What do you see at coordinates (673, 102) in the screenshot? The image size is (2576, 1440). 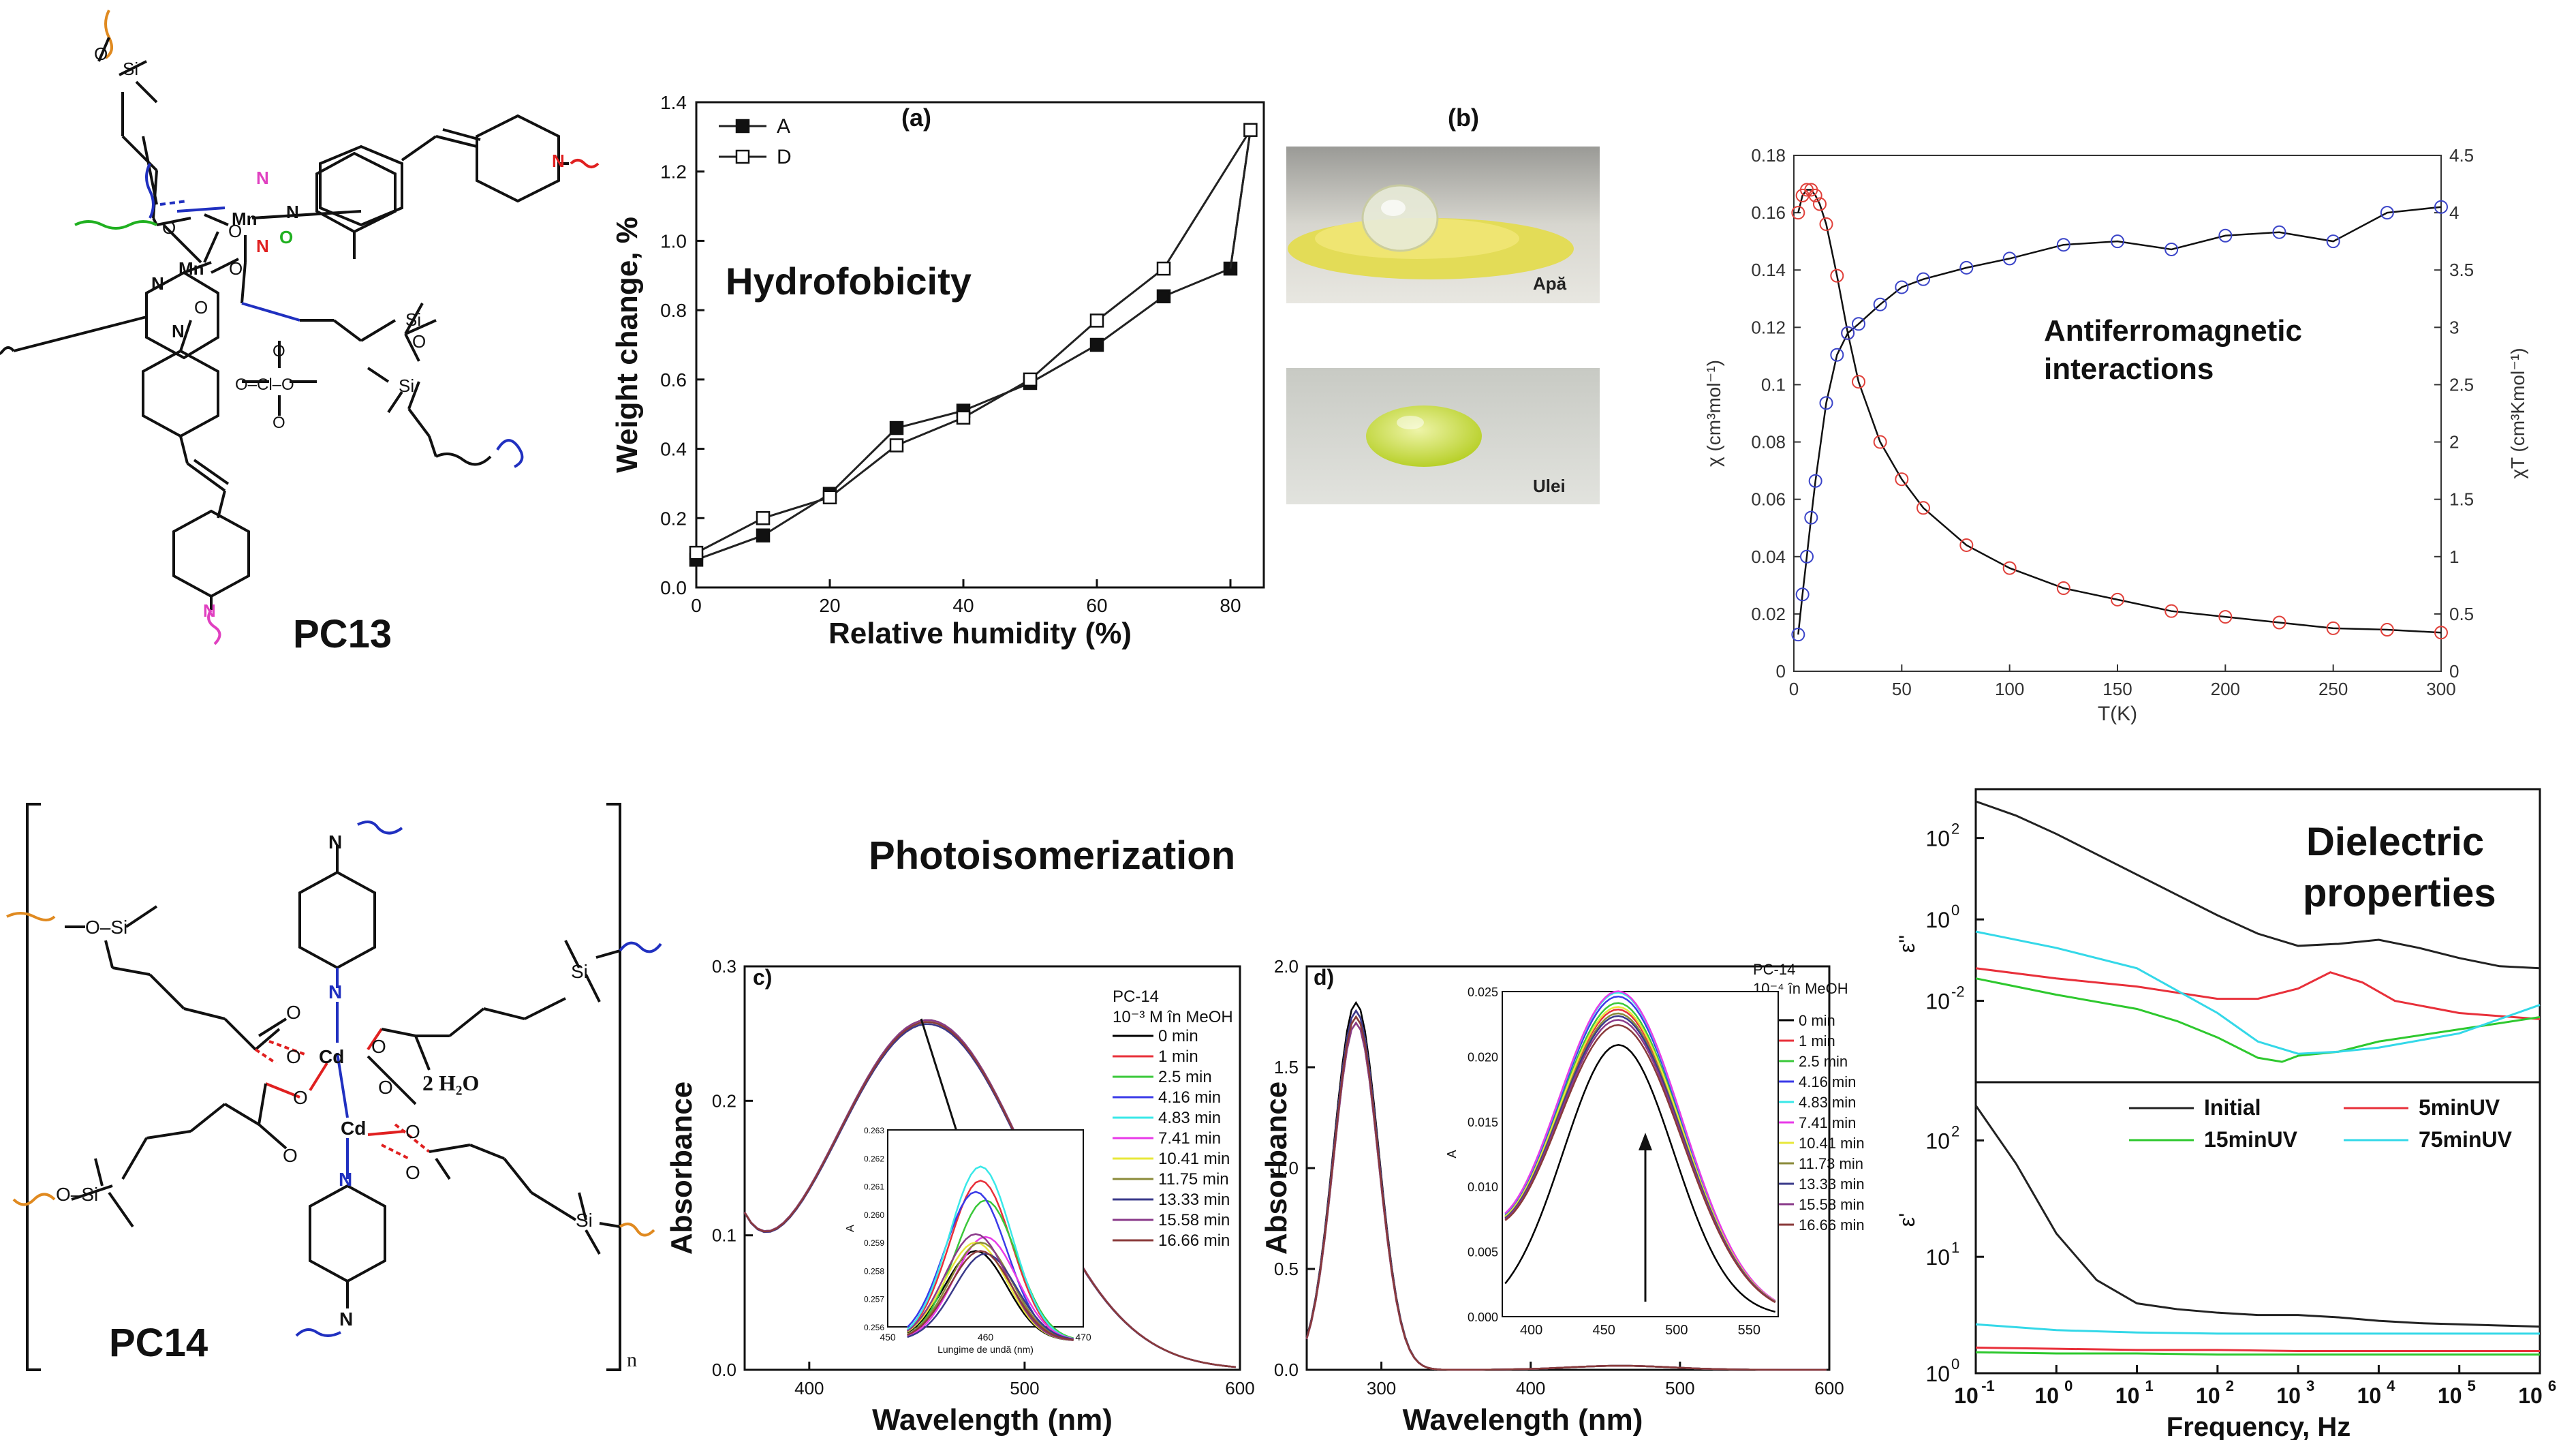 I see `humidity-y-tick-label: 1.4` at bounding box center [673, 102].